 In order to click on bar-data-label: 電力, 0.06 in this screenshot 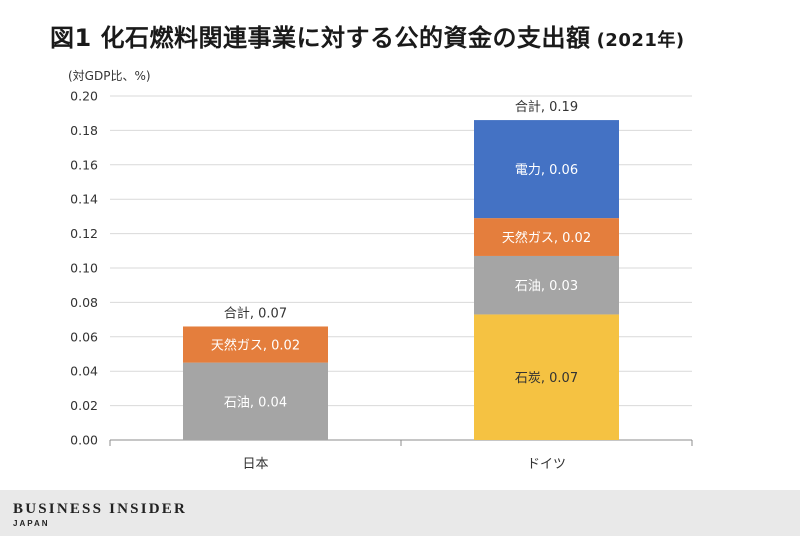, I will do `click(546, 170)`.